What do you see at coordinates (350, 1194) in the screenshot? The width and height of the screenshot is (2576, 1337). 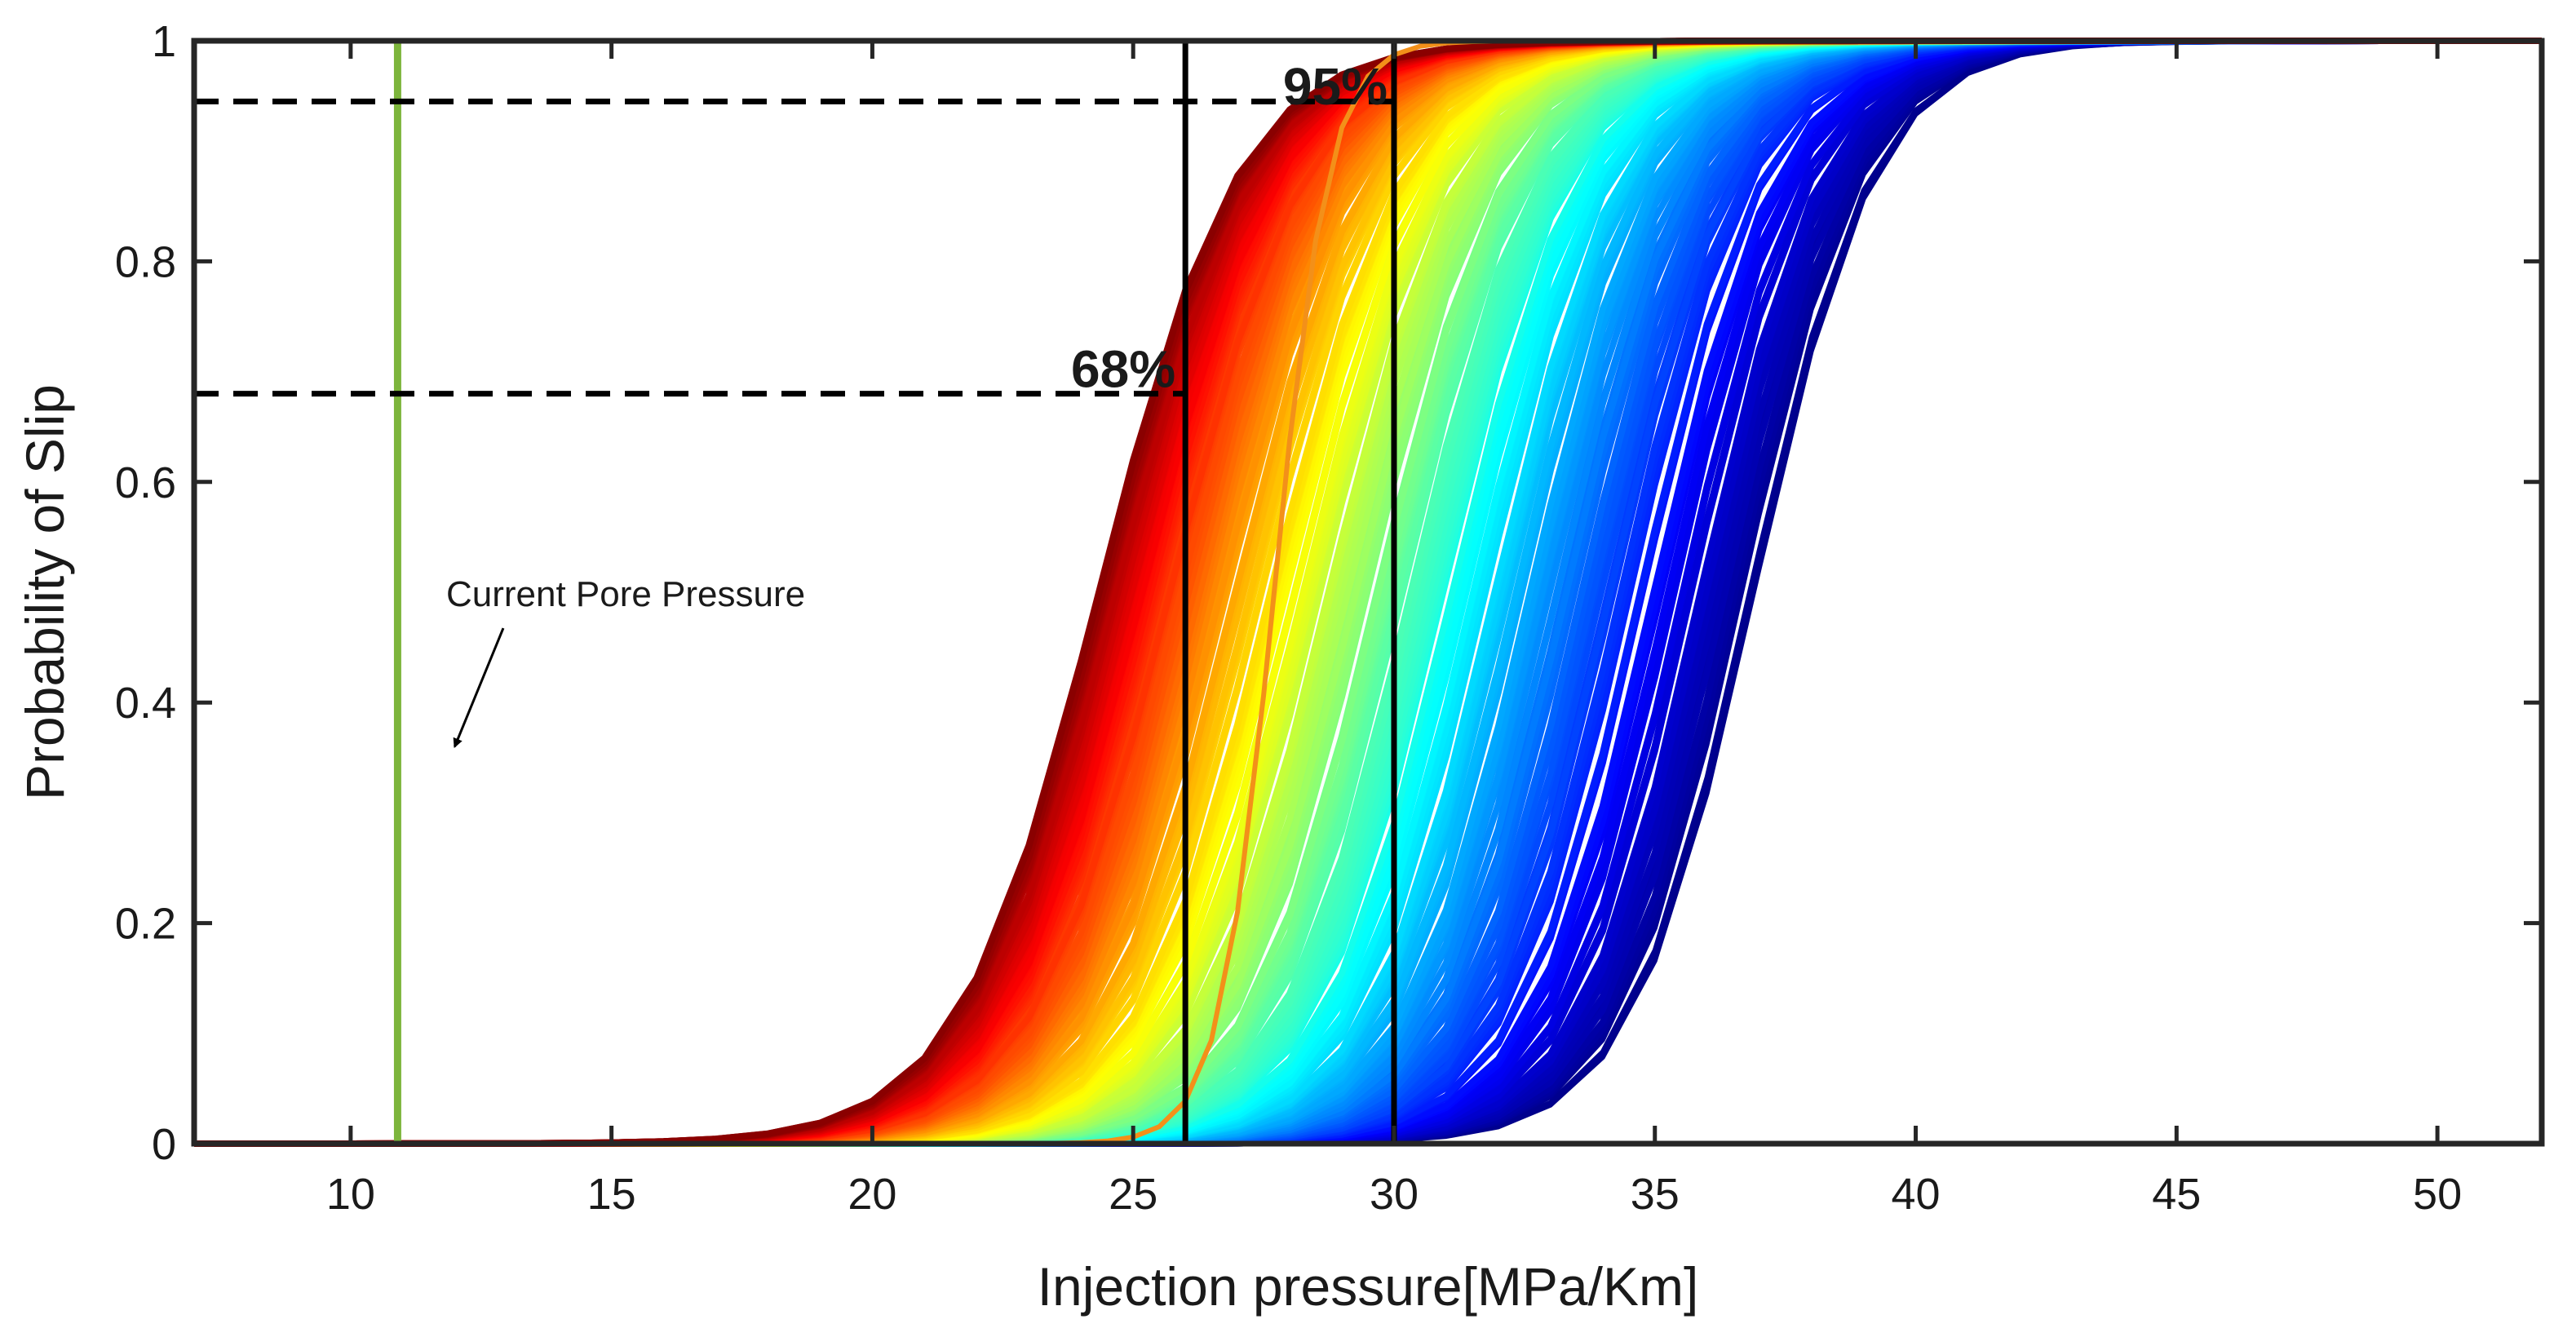 I see `x-tick-label: 10` at bounding box center [350, 1194].